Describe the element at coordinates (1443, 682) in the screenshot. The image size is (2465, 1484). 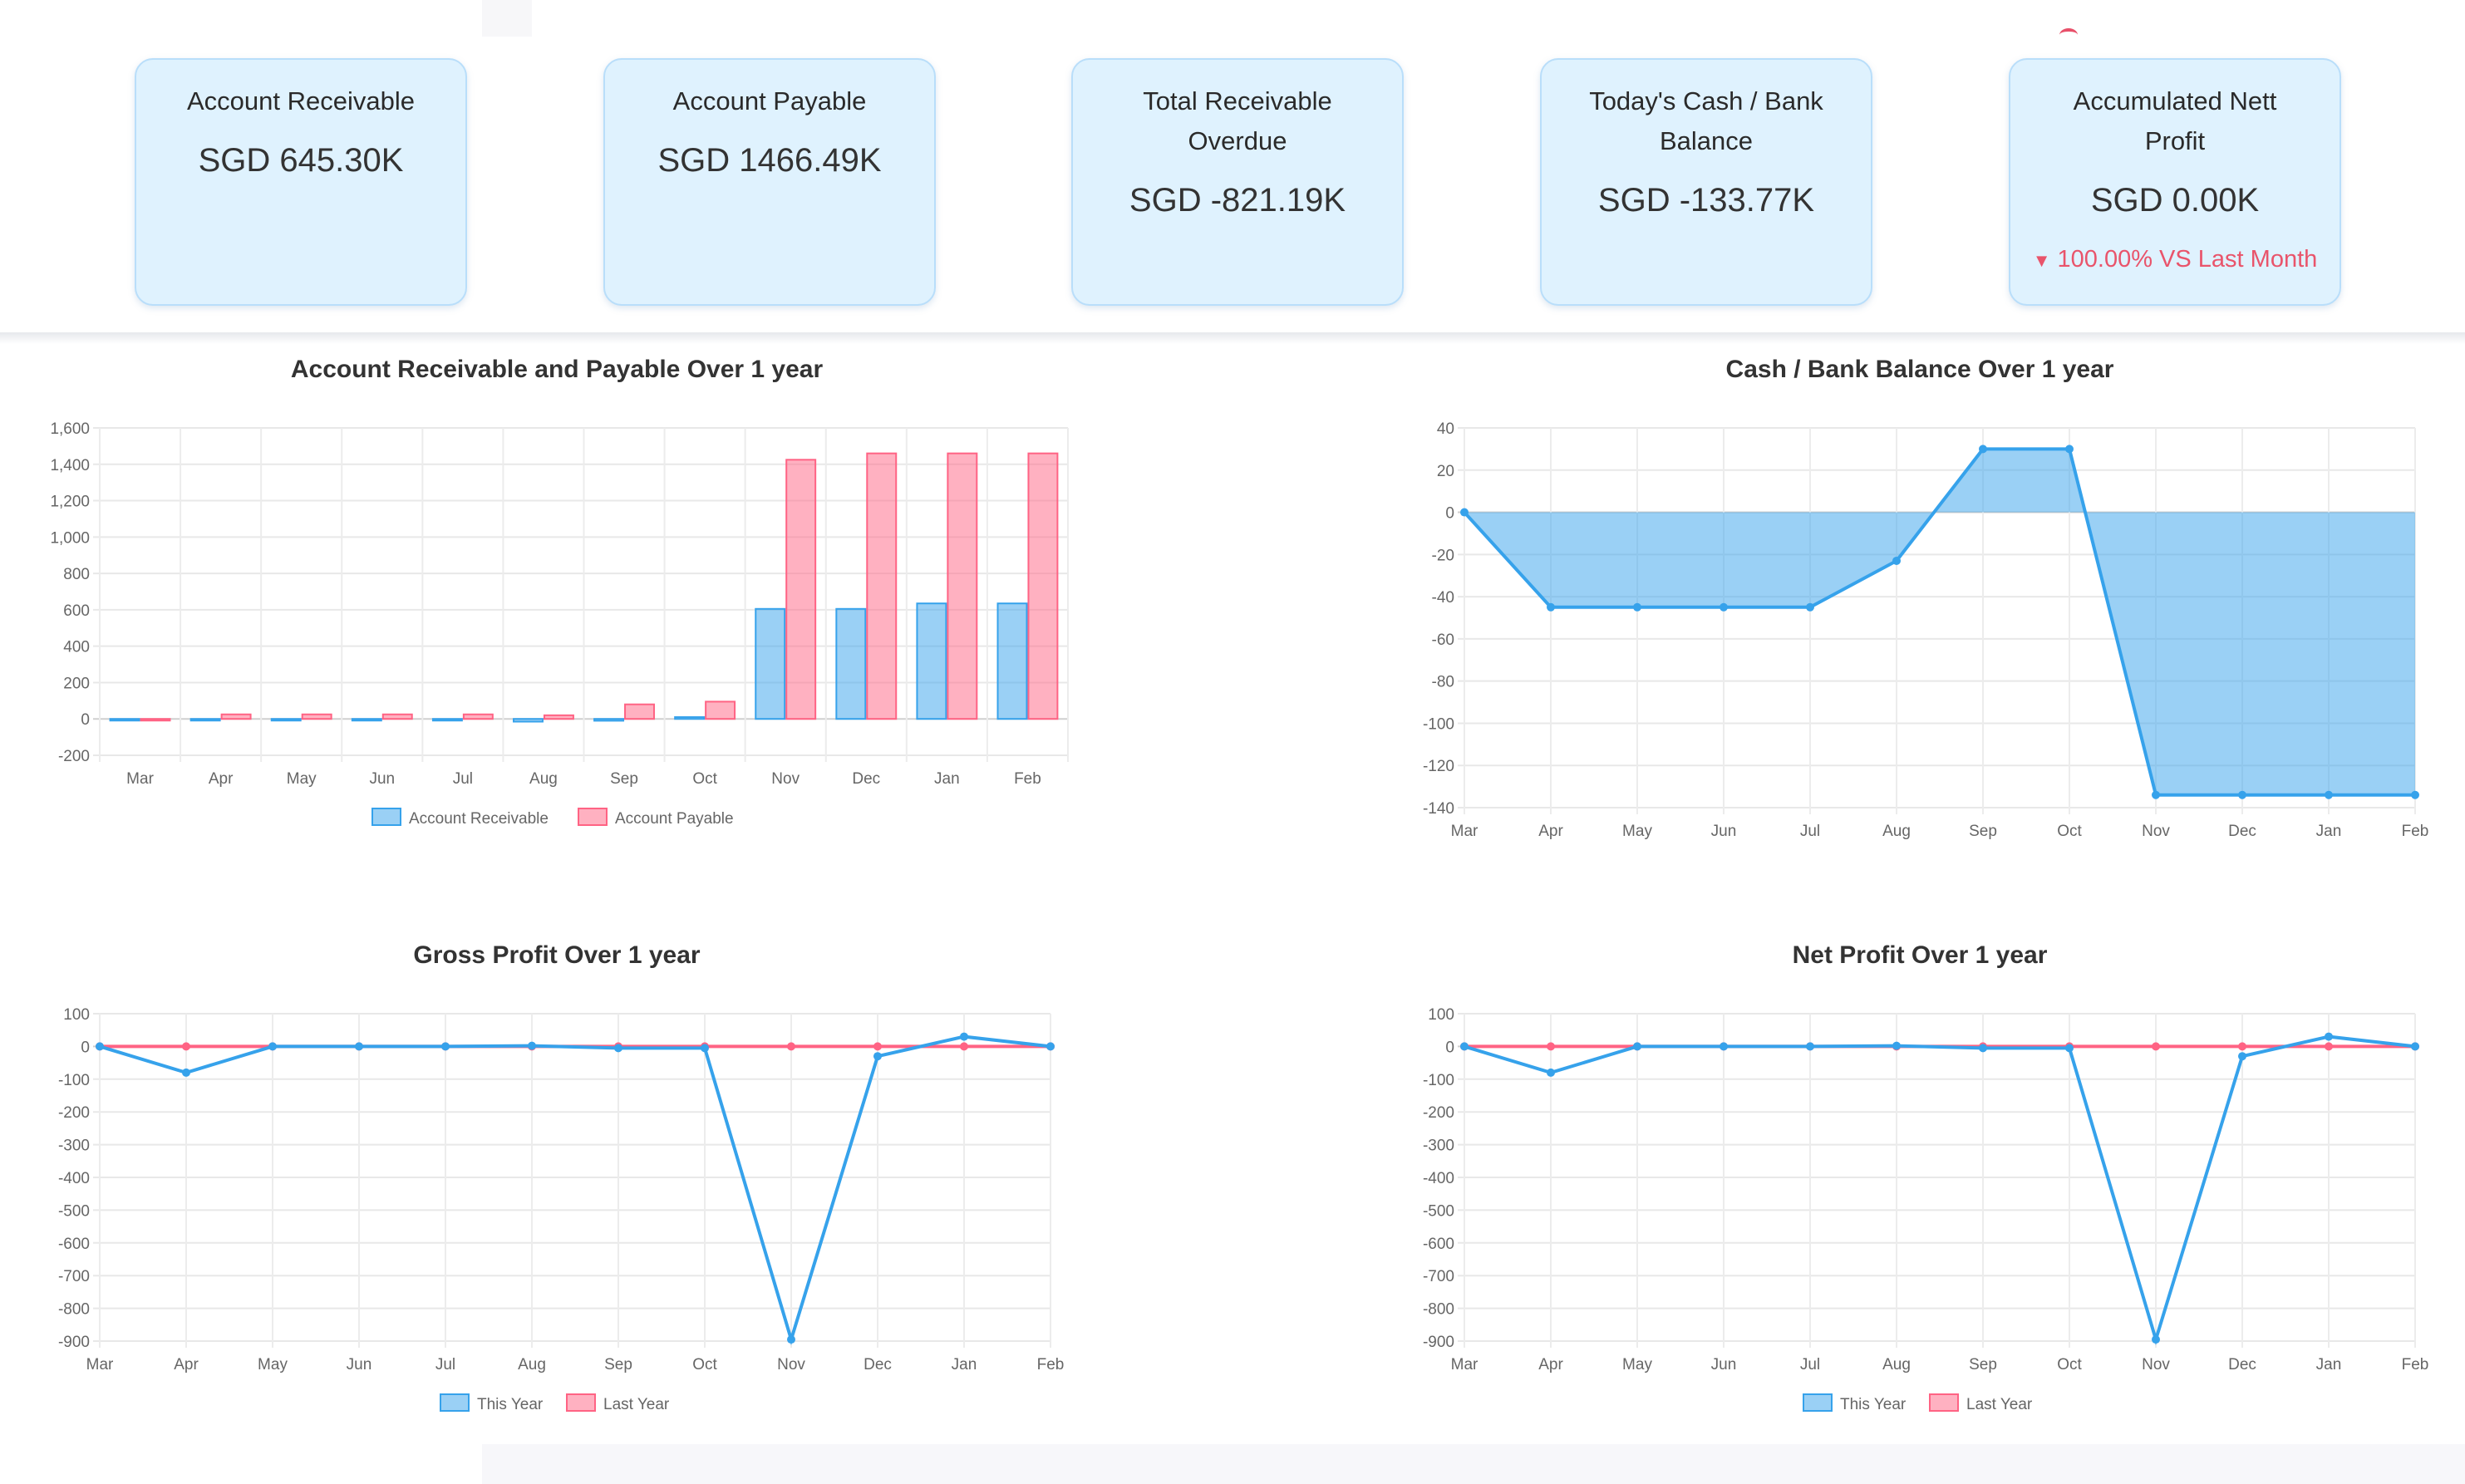
I see `y-tick-label: -80` at that location.